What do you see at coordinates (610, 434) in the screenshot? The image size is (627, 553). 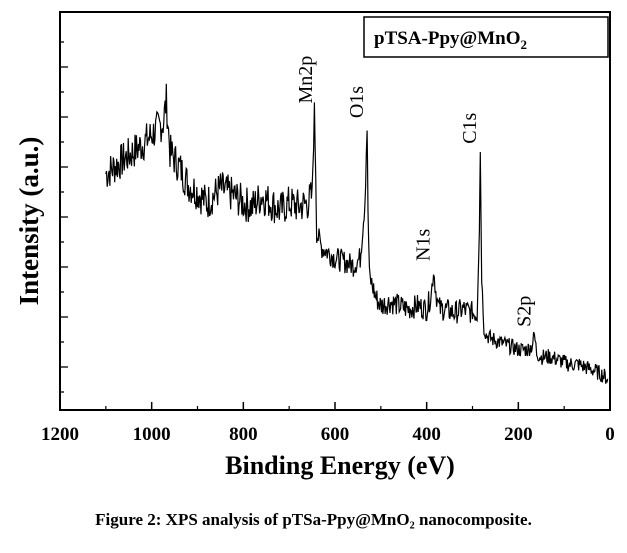 I see `x-tick-label: 0` at bounding box center [610, 434].